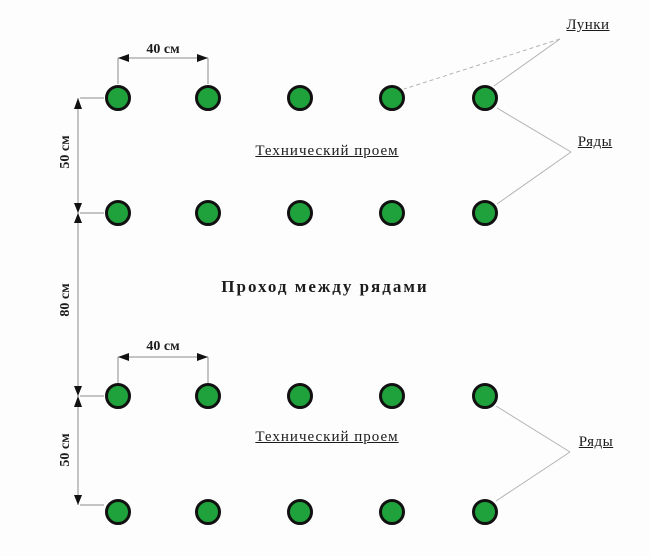  Describe the element at coordinates (163, 49) in the screenshot. I see `dimension-label-40cm-top: 40 см` at that location.